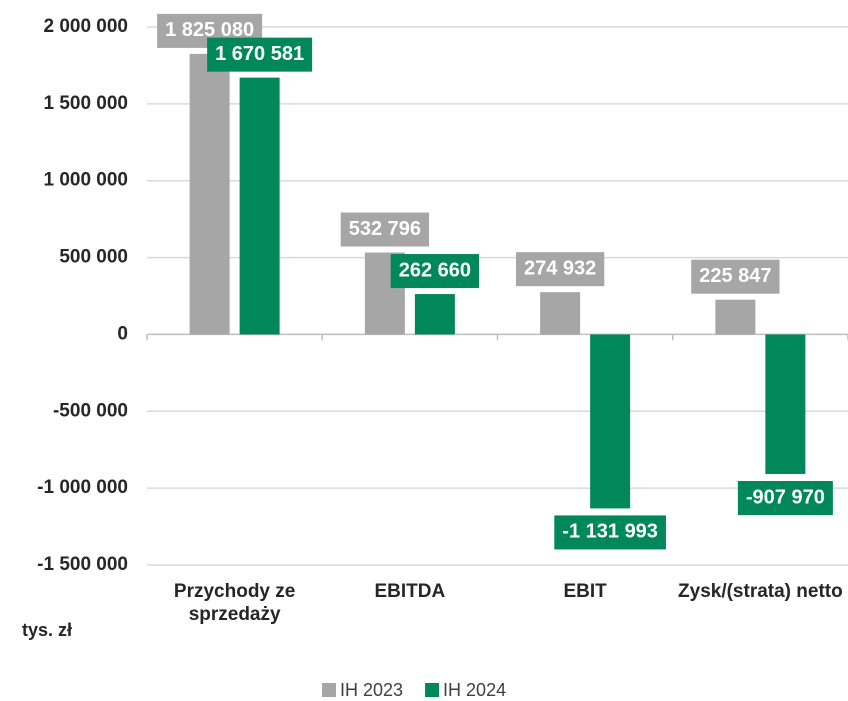 Image resolution: width=848 pixels, height=701 pixels. I want to click on y-tick-label: -1 000 000, so click(82, 487).